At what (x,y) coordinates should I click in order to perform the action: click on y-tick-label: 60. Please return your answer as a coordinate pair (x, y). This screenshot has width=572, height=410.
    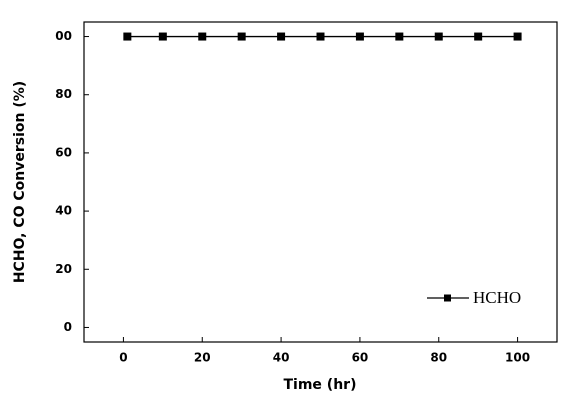
    Looking at the image, I should click on (63, 152).